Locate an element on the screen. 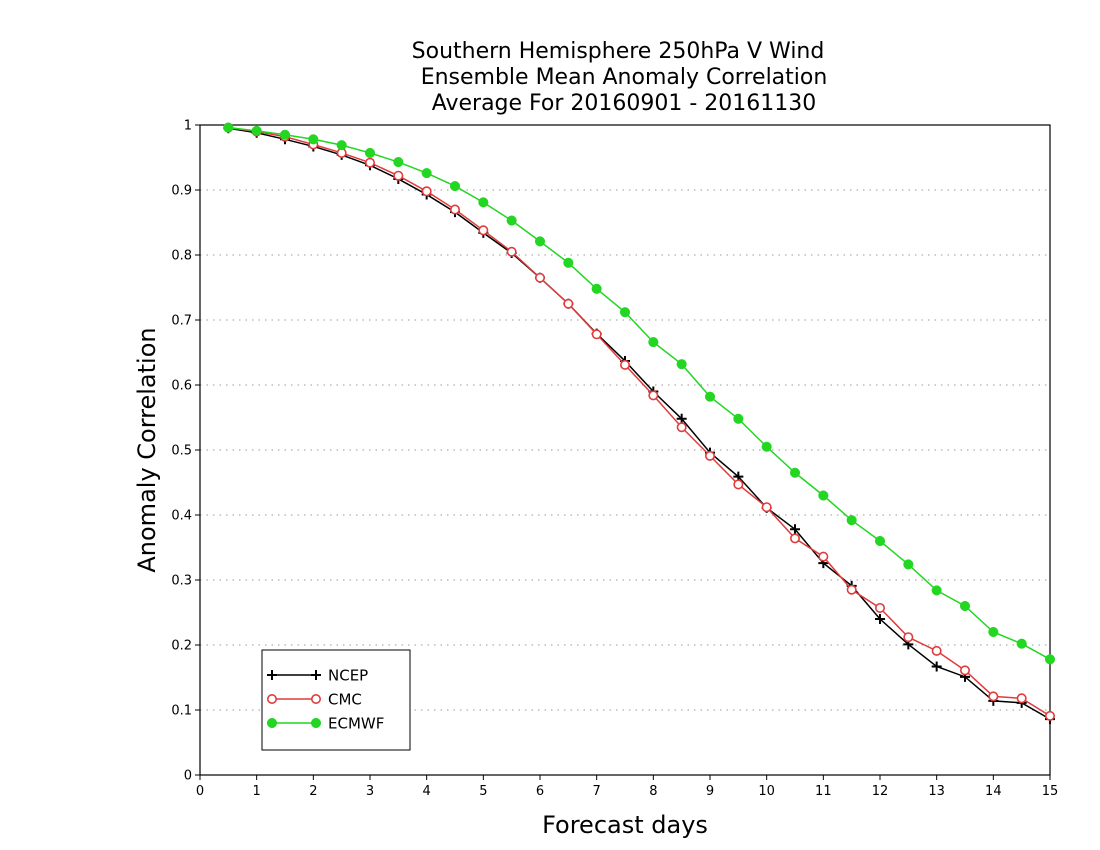 The width and height of the screenshot is (1100, 850). y-tick-label: 0.8 is located at coordinates (181, 256).